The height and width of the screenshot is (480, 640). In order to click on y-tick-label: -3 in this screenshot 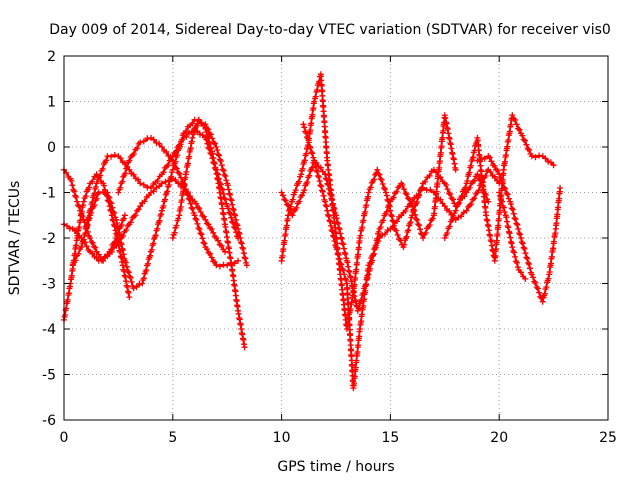, I will do `click(49, 285)`.